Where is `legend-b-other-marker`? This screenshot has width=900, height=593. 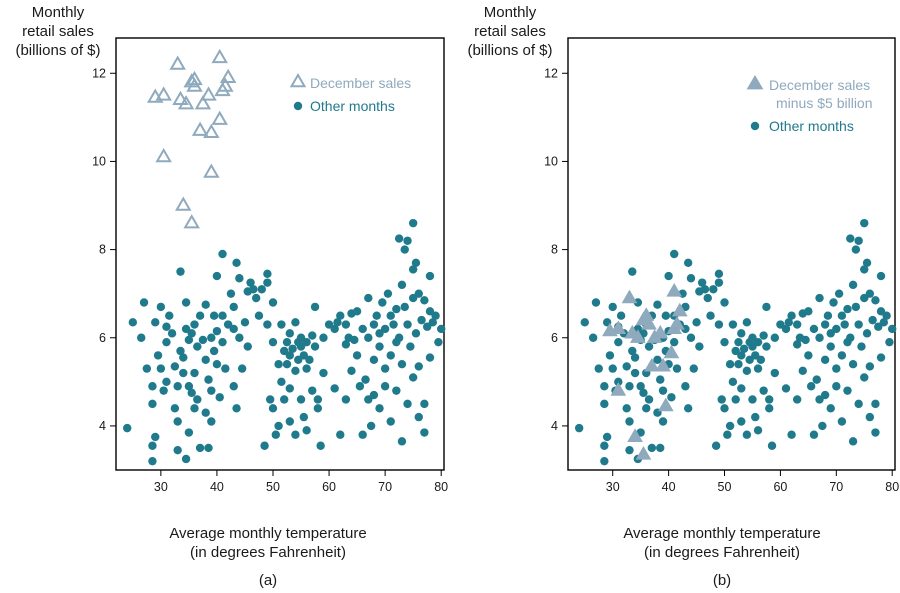
legend-b-other-marker is located at coordinates (755, 126).